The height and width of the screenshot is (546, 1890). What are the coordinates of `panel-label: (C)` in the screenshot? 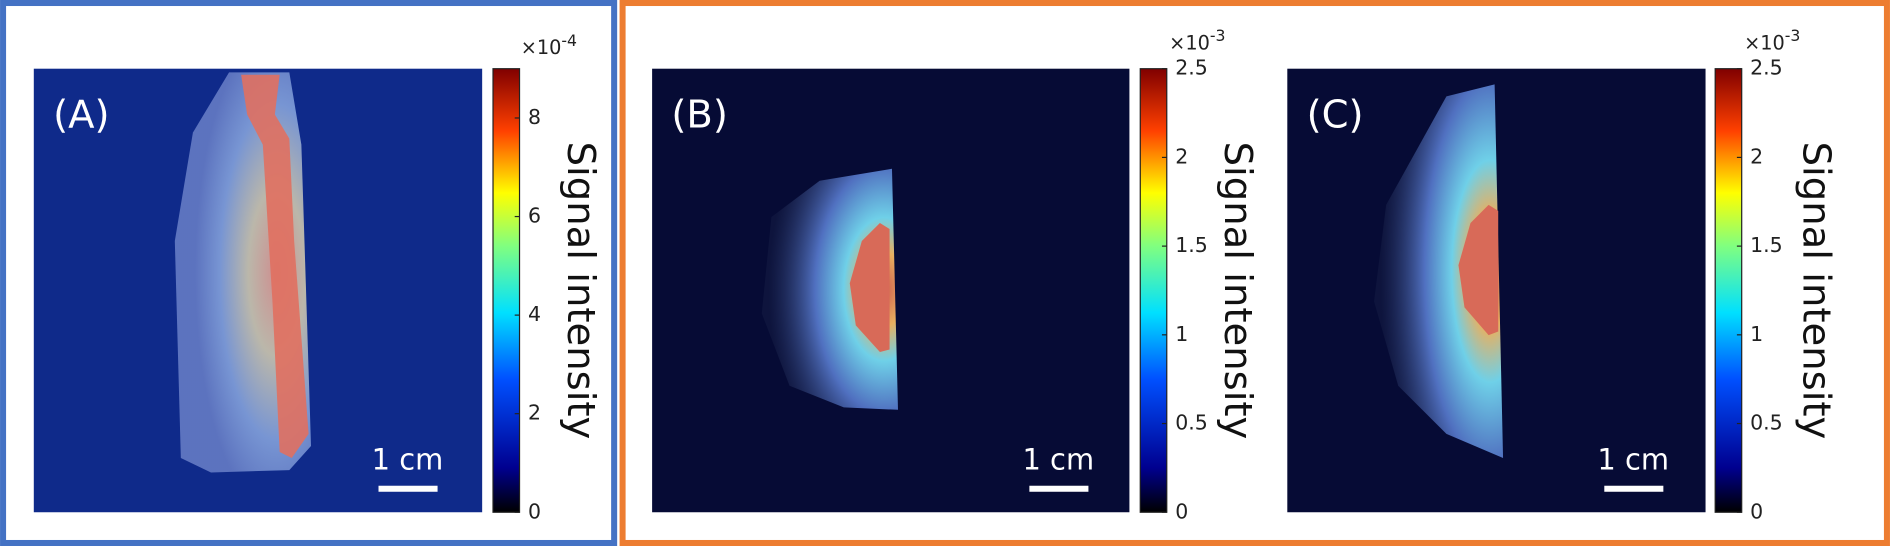 It's located at (1335, 114).